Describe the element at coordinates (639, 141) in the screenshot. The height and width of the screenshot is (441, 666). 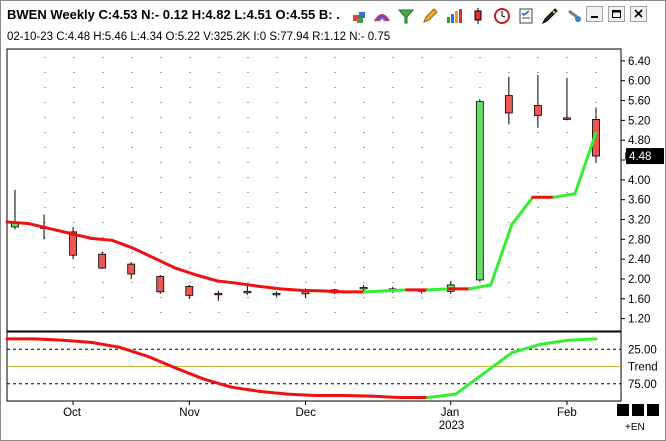
I see `y-tick-label: 4.80` at that location.